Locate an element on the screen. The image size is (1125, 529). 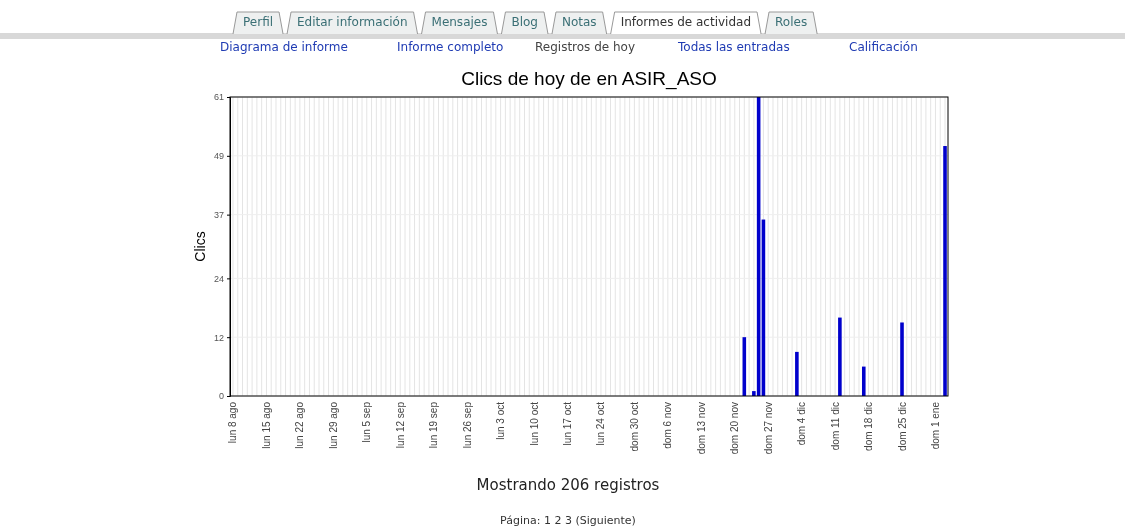
y-tick-label: 37 is located at coordinates (218, 215).